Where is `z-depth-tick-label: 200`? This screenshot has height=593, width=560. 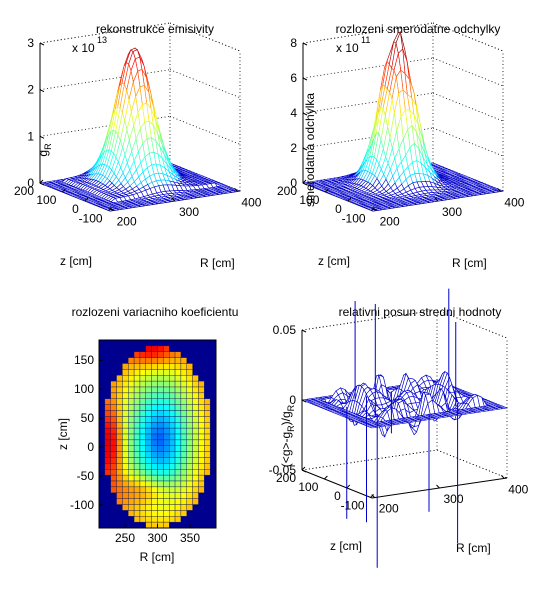
z-depth-tick-label: 200 is located at coordinates (24, 191).